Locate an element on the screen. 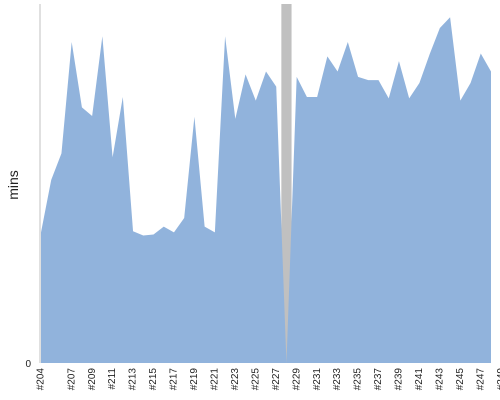 The width and height of the screenshot is (500, 400). x-tick-label: #233 is located at coordinates (337, 379).